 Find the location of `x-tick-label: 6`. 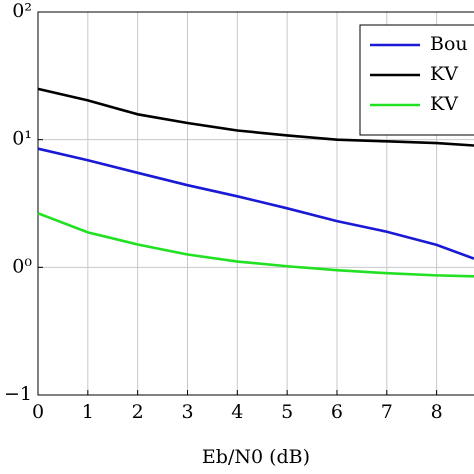

x-tick-label: 6 is located at coordinates (337, 412).